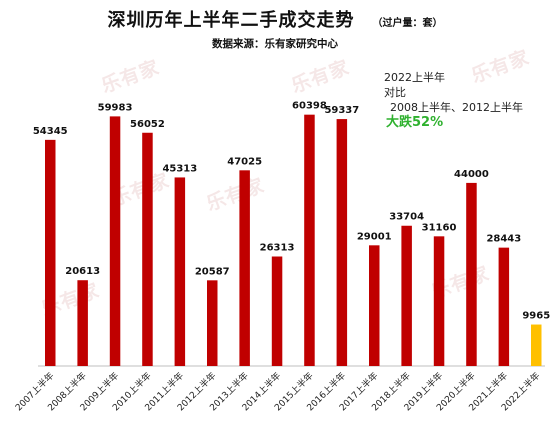 The width and height of the screenshot is (550, 422). I want to click on bar-2007上半年, so click(50, 252).